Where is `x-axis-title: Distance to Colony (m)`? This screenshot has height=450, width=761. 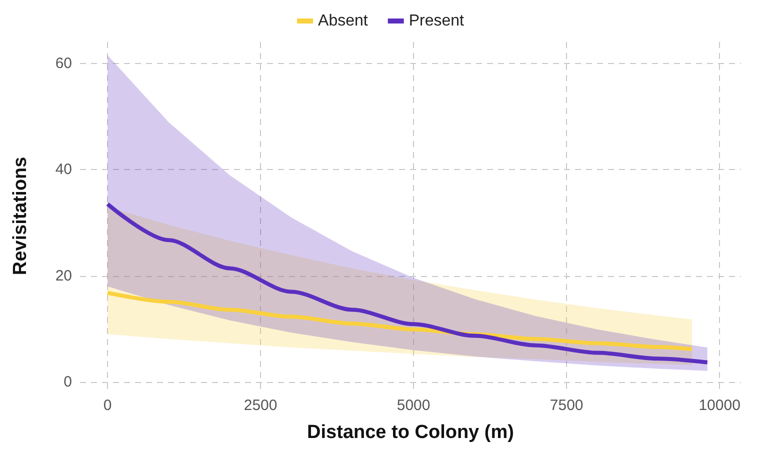 x-axis-title: Distance to Colony (m) is located at coordinates (410, 432).